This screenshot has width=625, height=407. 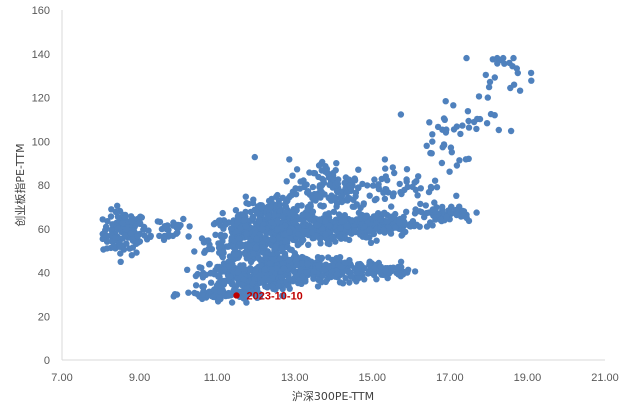 I want to click on x-tick-label: 19.00, so click(x=528, y=378).